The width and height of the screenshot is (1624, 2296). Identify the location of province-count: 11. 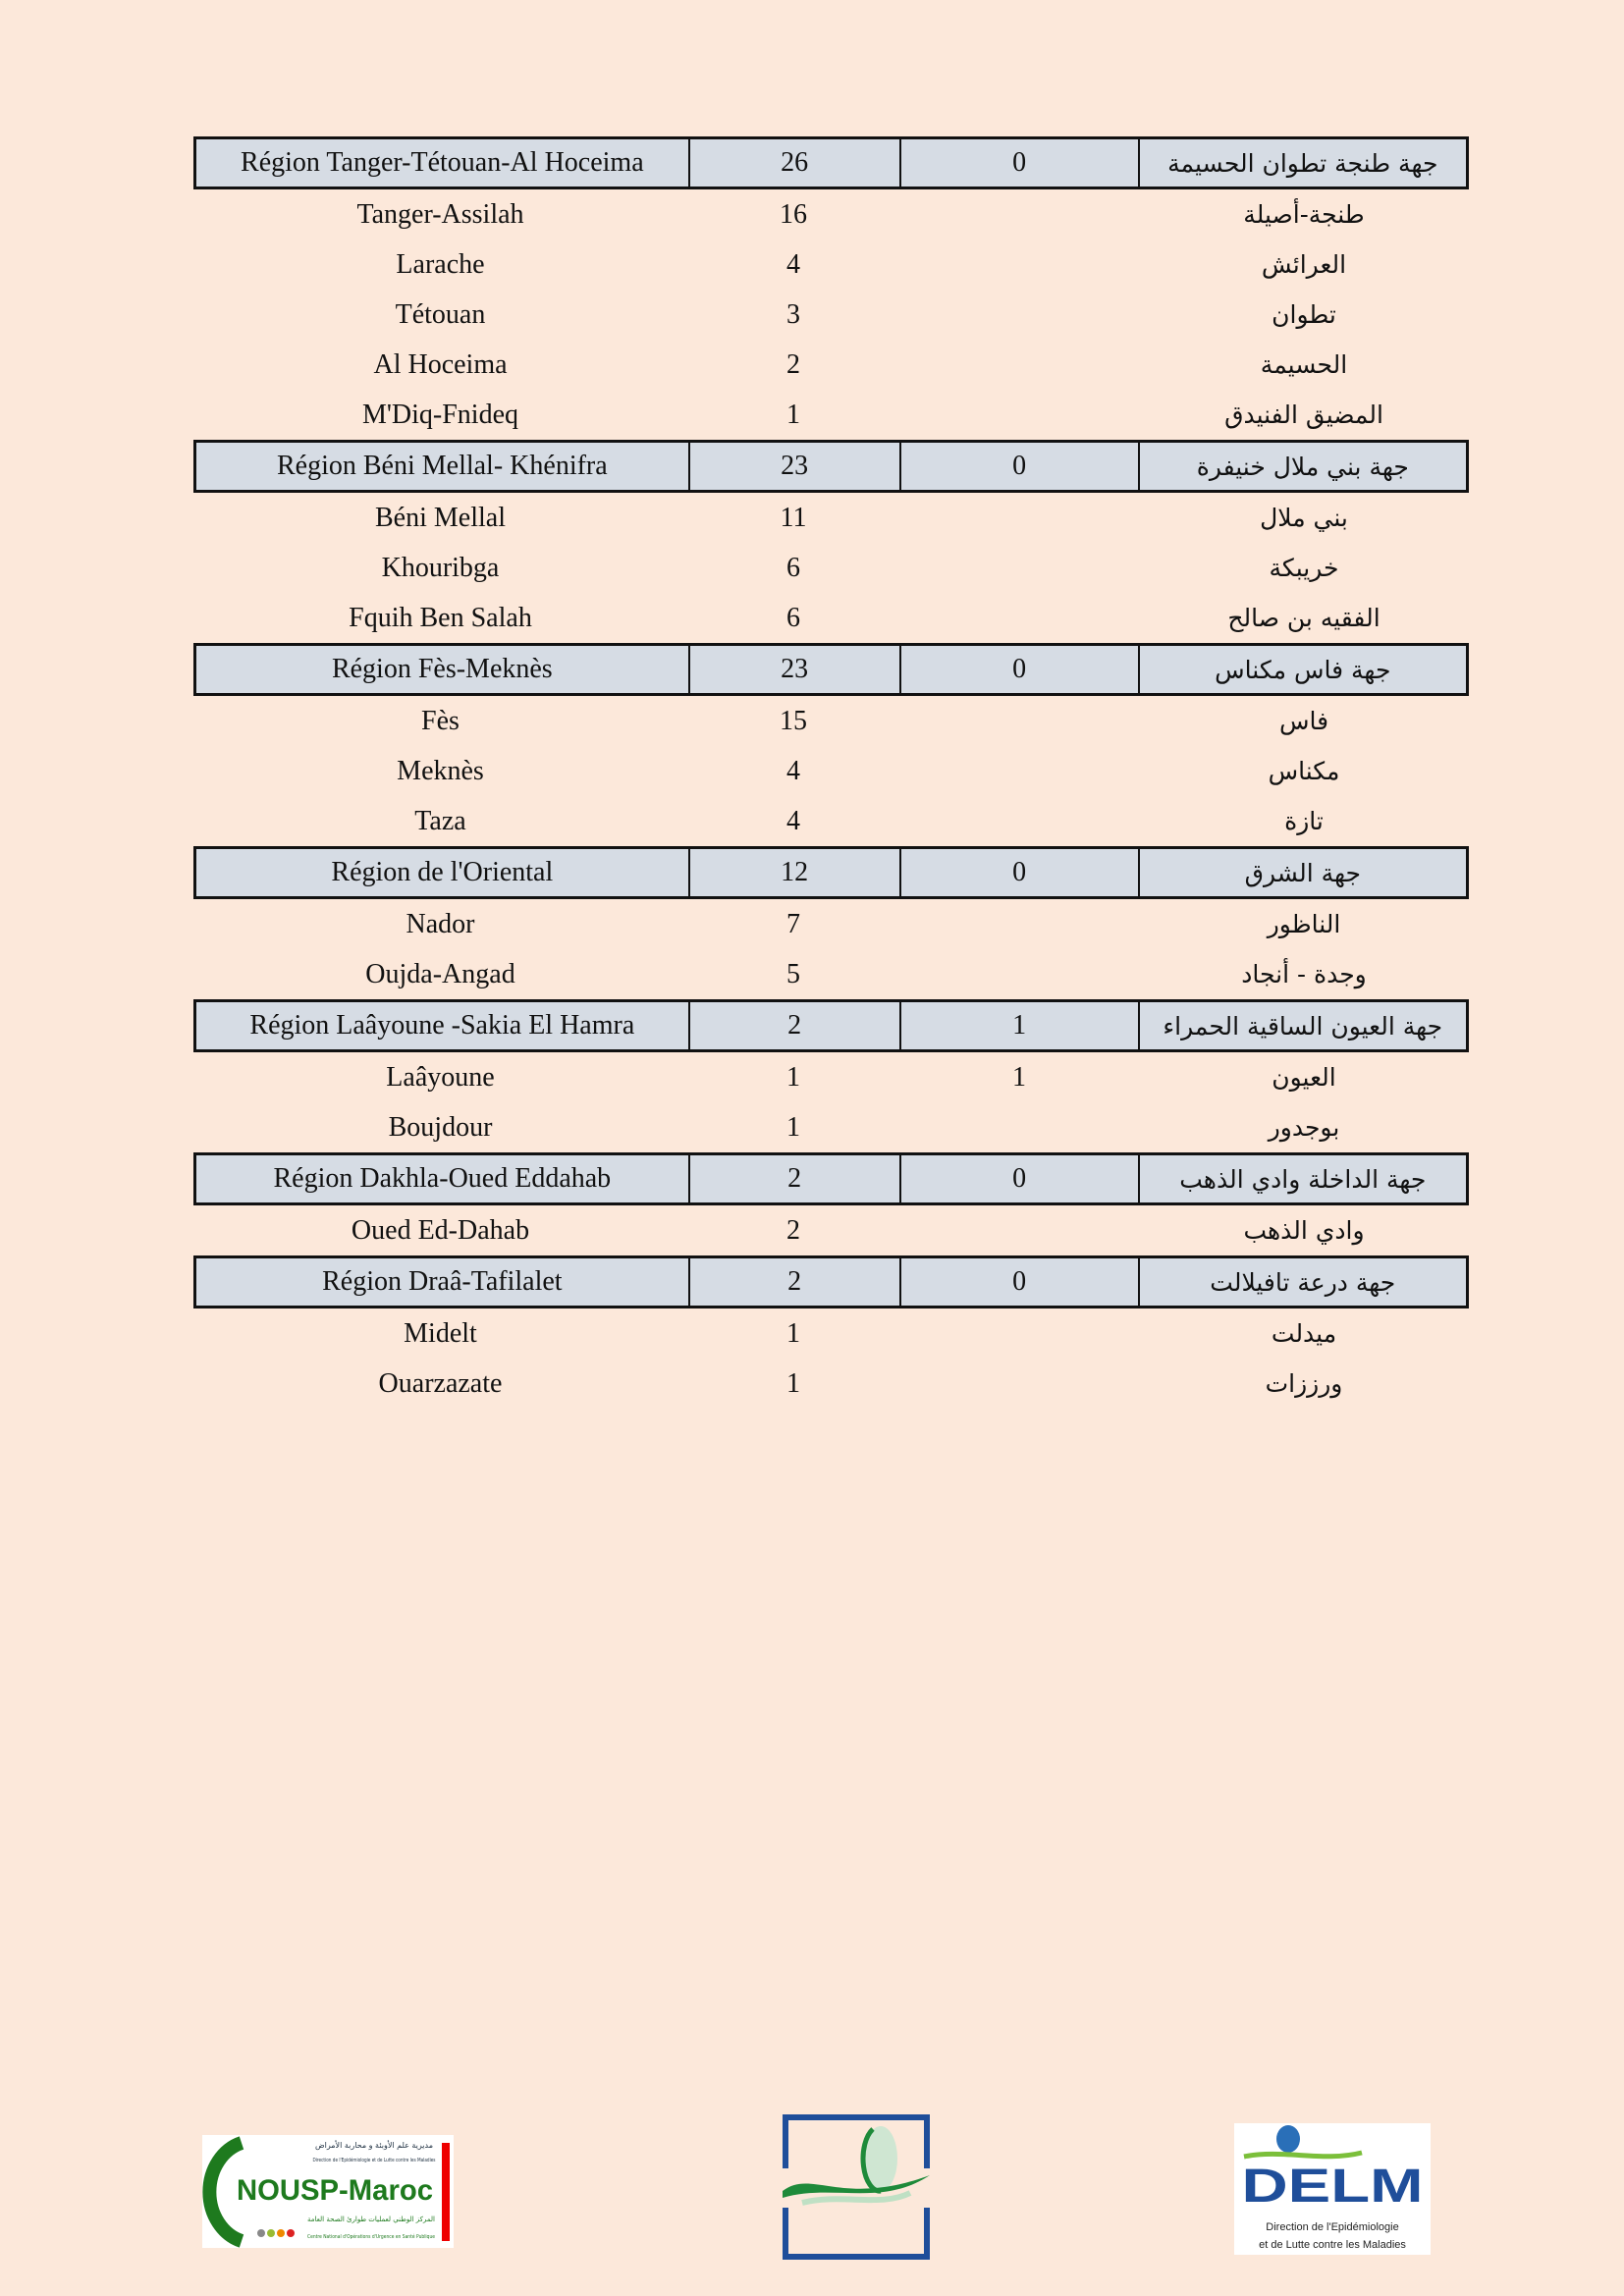
(793, 517).